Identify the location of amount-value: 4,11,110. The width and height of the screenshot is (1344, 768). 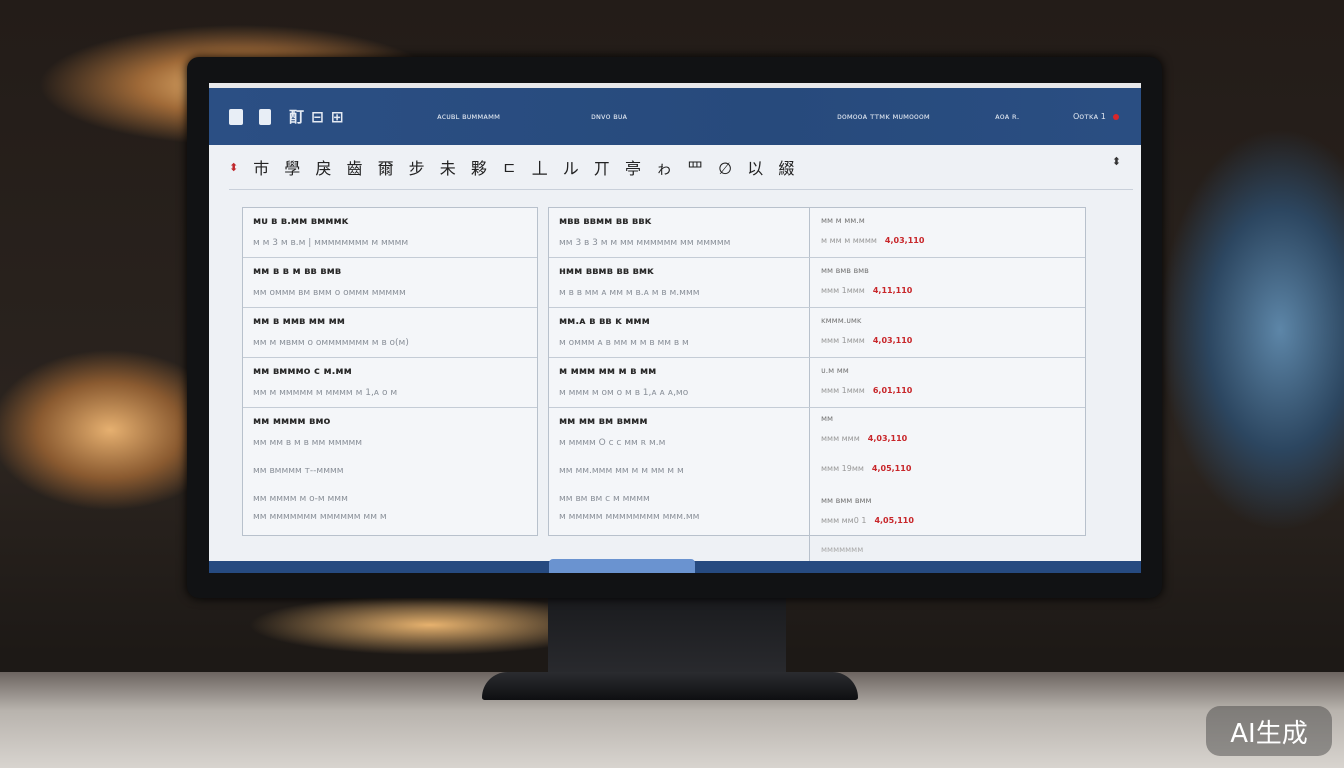
(892, 290).